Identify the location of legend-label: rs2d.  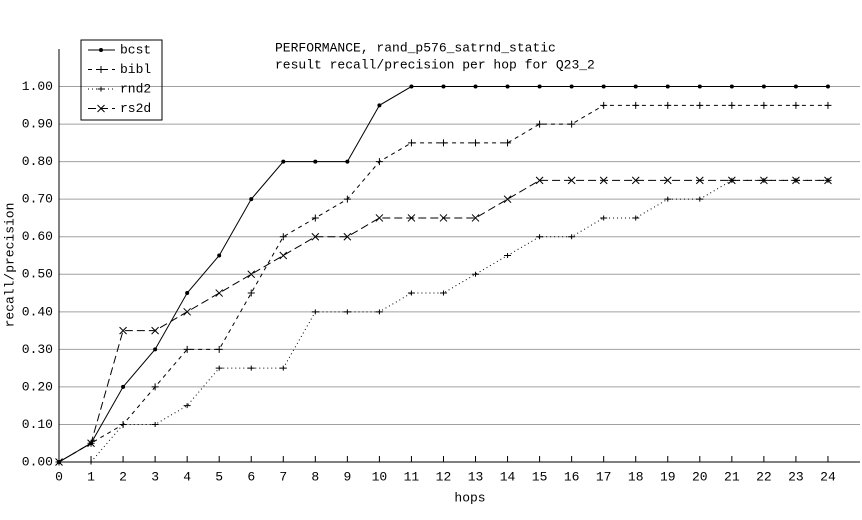
(135, 108).